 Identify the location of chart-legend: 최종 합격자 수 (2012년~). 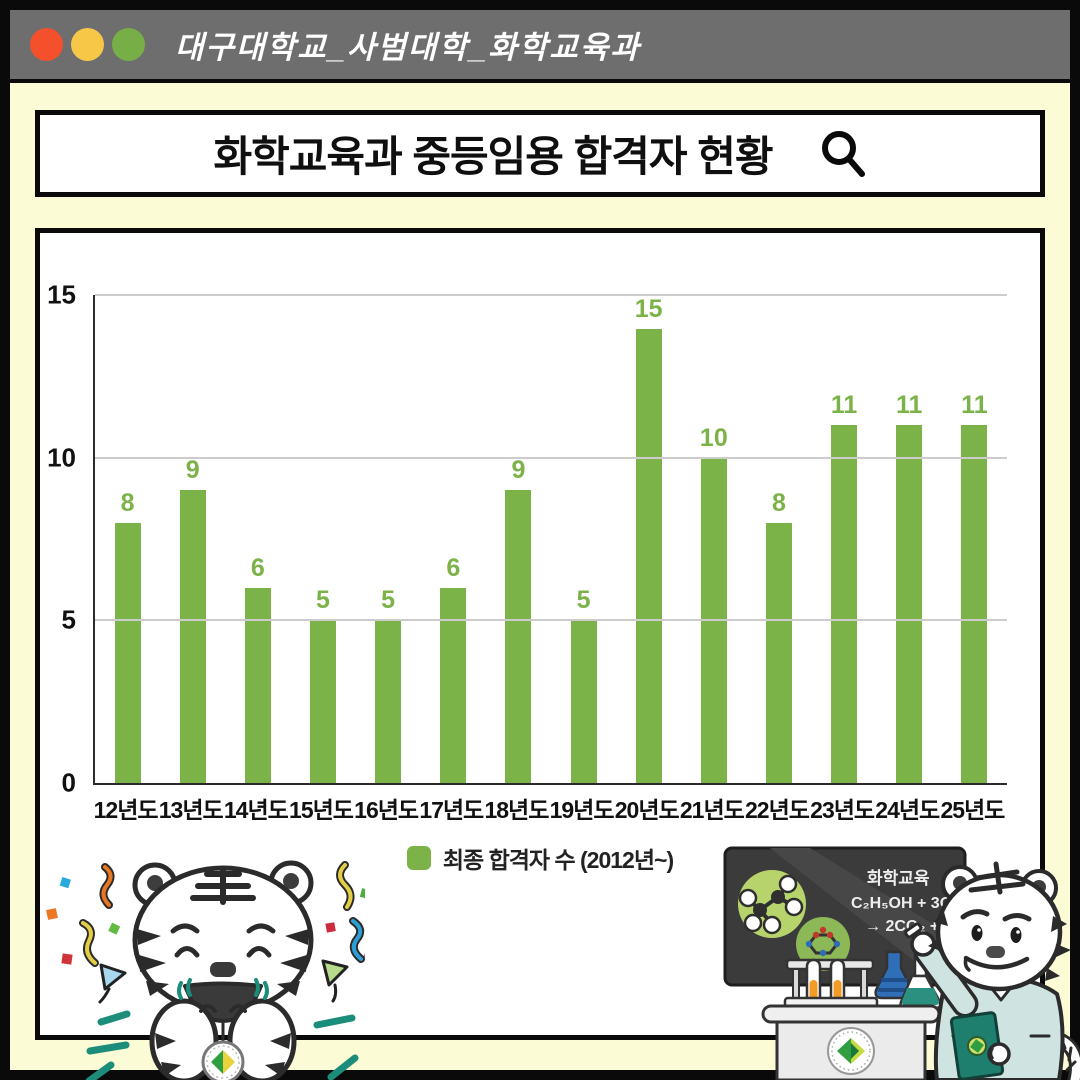
(540, 858).